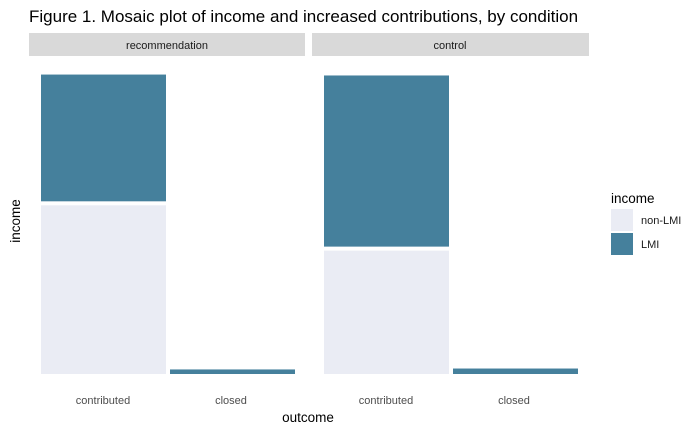 The width and height of the screenshot is (700, 432). Describe the element at coordinates (103, 401) in the screenshot. I see `x-tick-contributed-recommendation: contributed` at that location.